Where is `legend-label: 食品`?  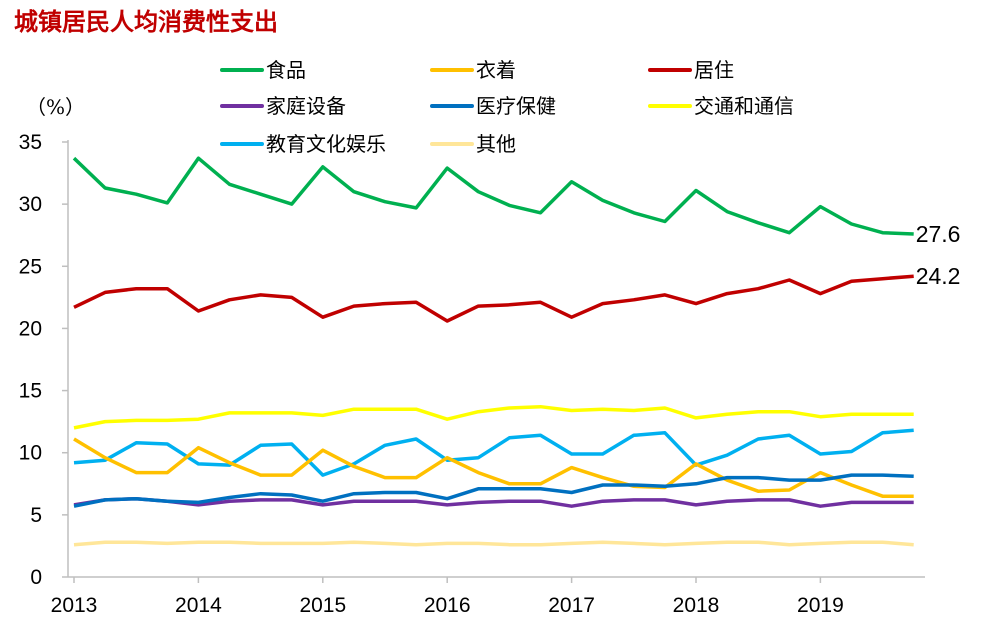
legend-label: 食品 is located at coordinates (286, 70).